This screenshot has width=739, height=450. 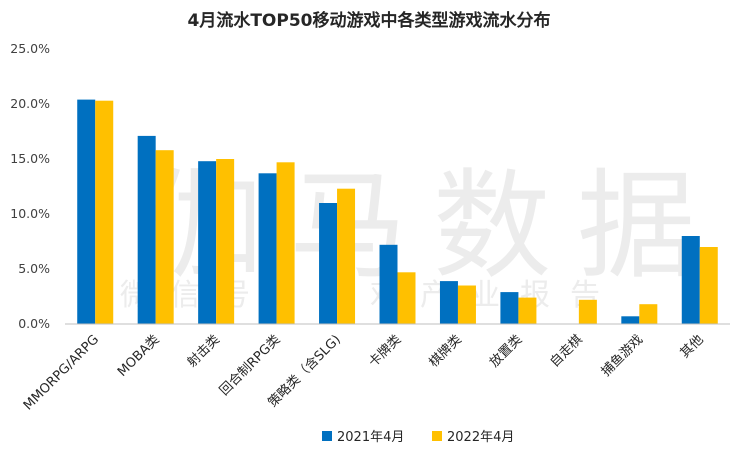 What do you see at coordinates (384, 351) in the screenshot?
I see `x-tick-label: 卡牌类` at bounding box center [384, 351].